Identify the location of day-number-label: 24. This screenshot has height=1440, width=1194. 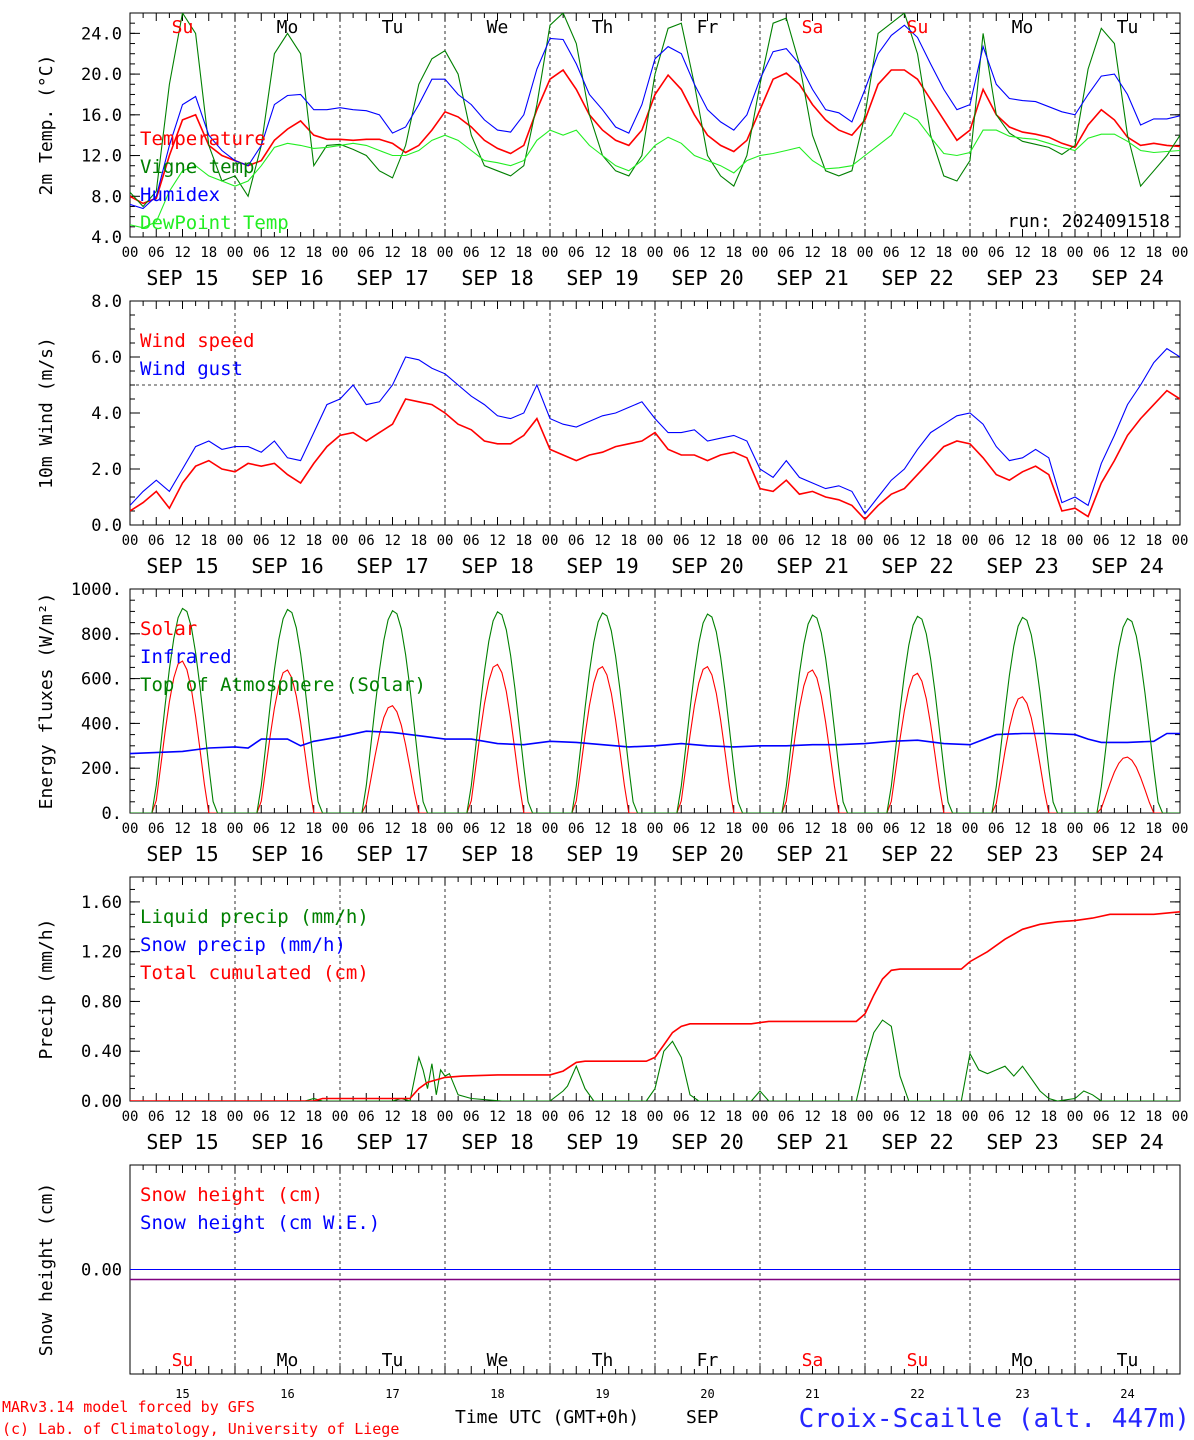
(1127, 1394).